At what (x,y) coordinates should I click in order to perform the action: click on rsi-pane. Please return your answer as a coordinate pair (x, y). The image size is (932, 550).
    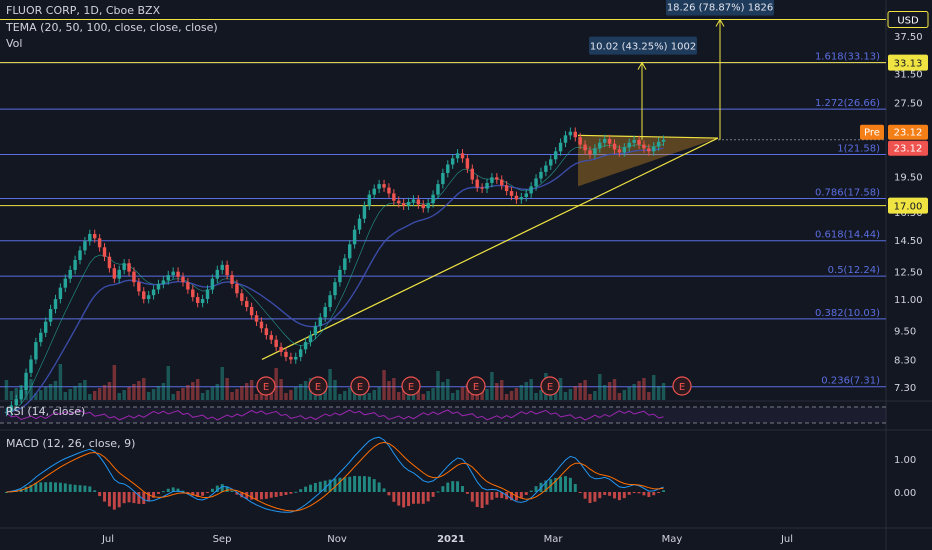
    Looking at the image, I should click on (443, 415).